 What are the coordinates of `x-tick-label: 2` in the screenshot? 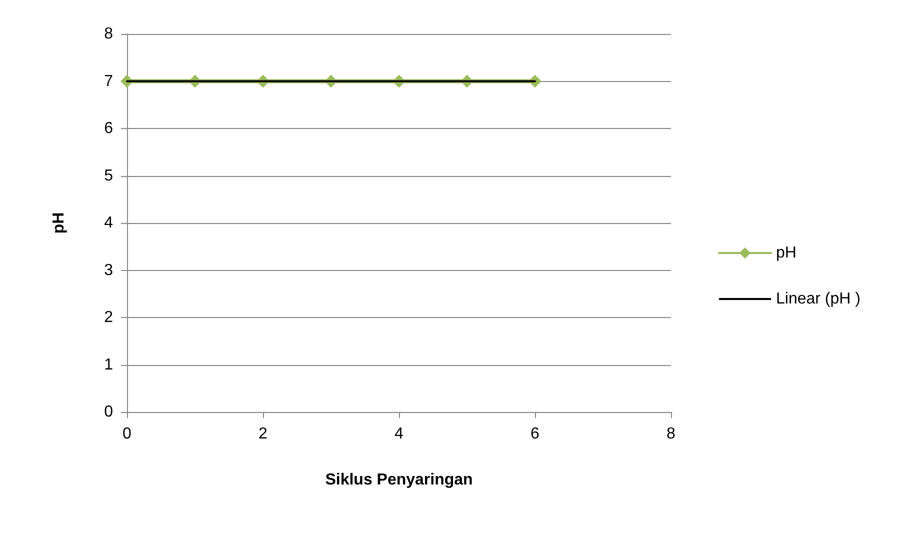 It's located at (263, 434).